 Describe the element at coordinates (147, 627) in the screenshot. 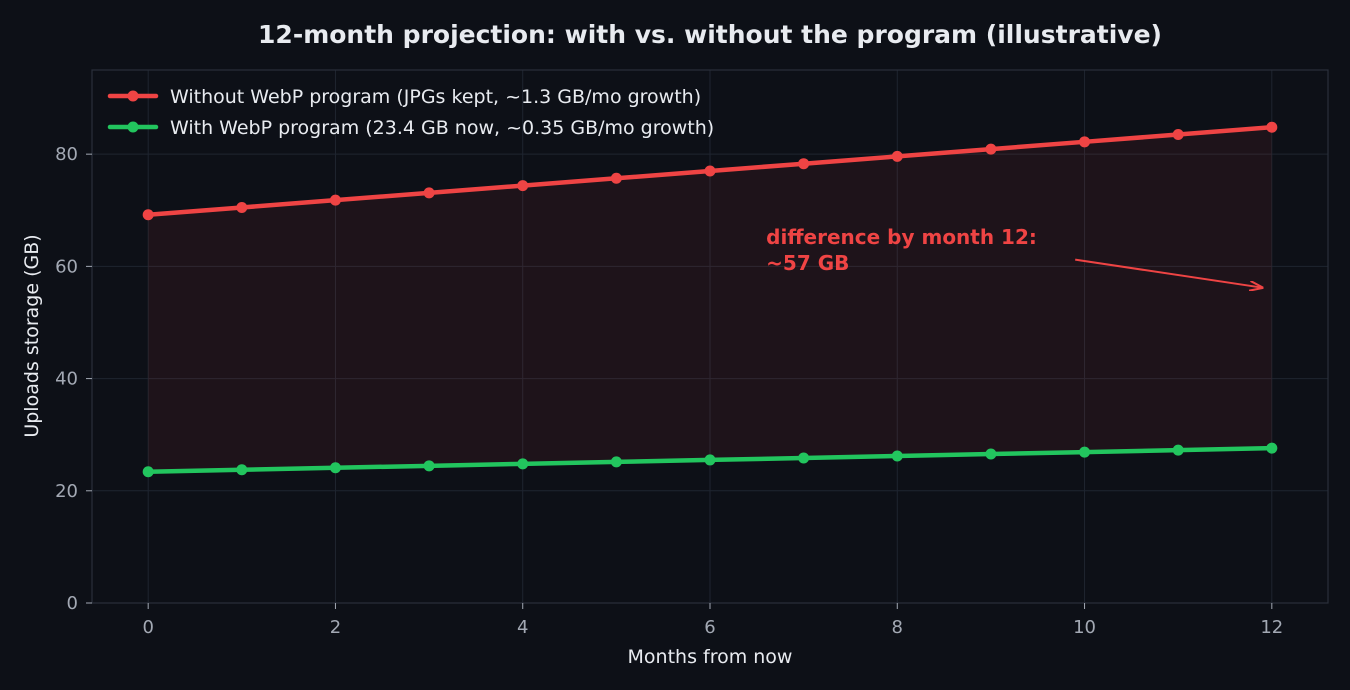

I see `x-tick-label: 0` at that location.